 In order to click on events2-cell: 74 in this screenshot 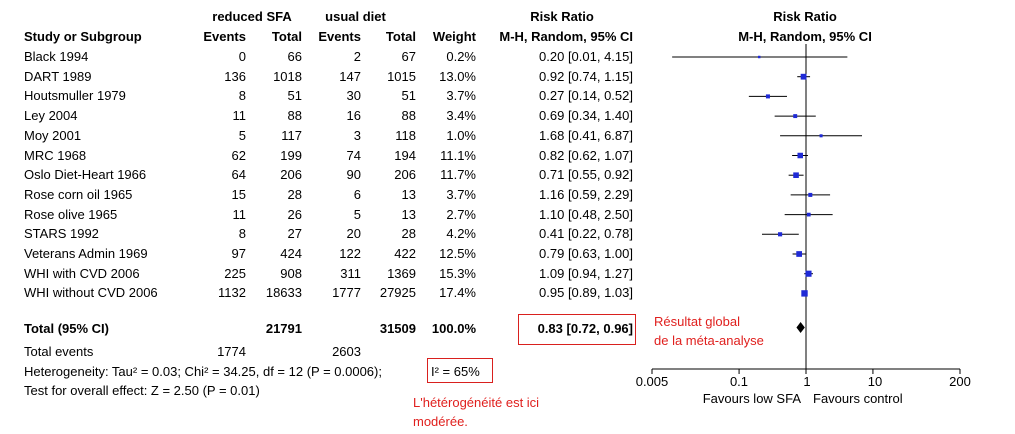, I will do `click(353, 155)`.